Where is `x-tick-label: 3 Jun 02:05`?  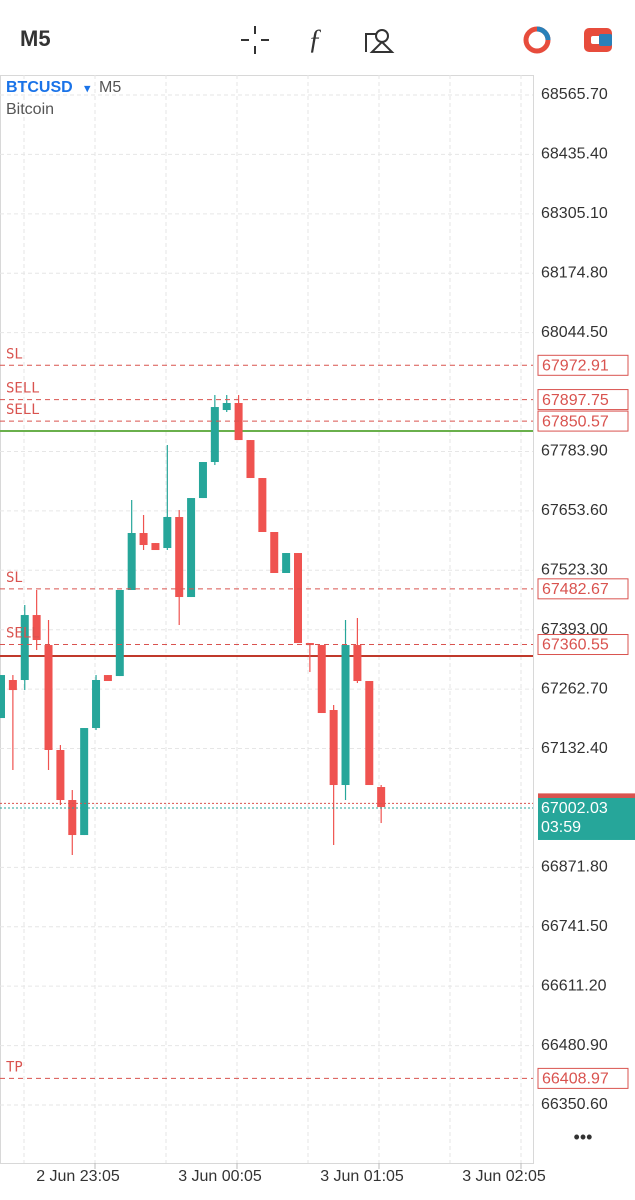
x-tick-label: 3 Jun 02:05 is located at coordinates (504, 1176).